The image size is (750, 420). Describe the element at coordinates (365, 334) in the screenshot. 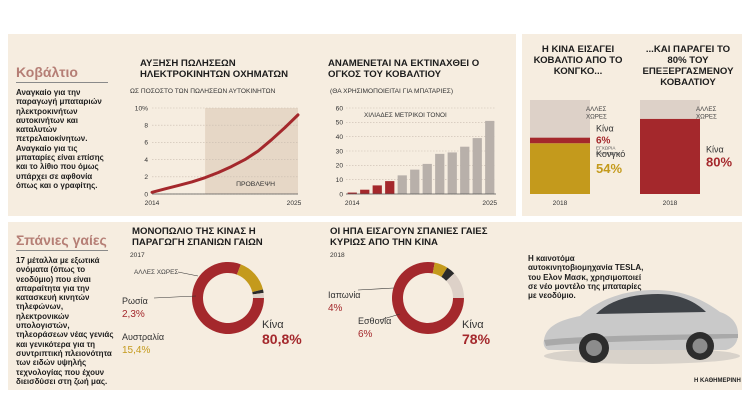

I see `donut-value-label: 6%` at that location.